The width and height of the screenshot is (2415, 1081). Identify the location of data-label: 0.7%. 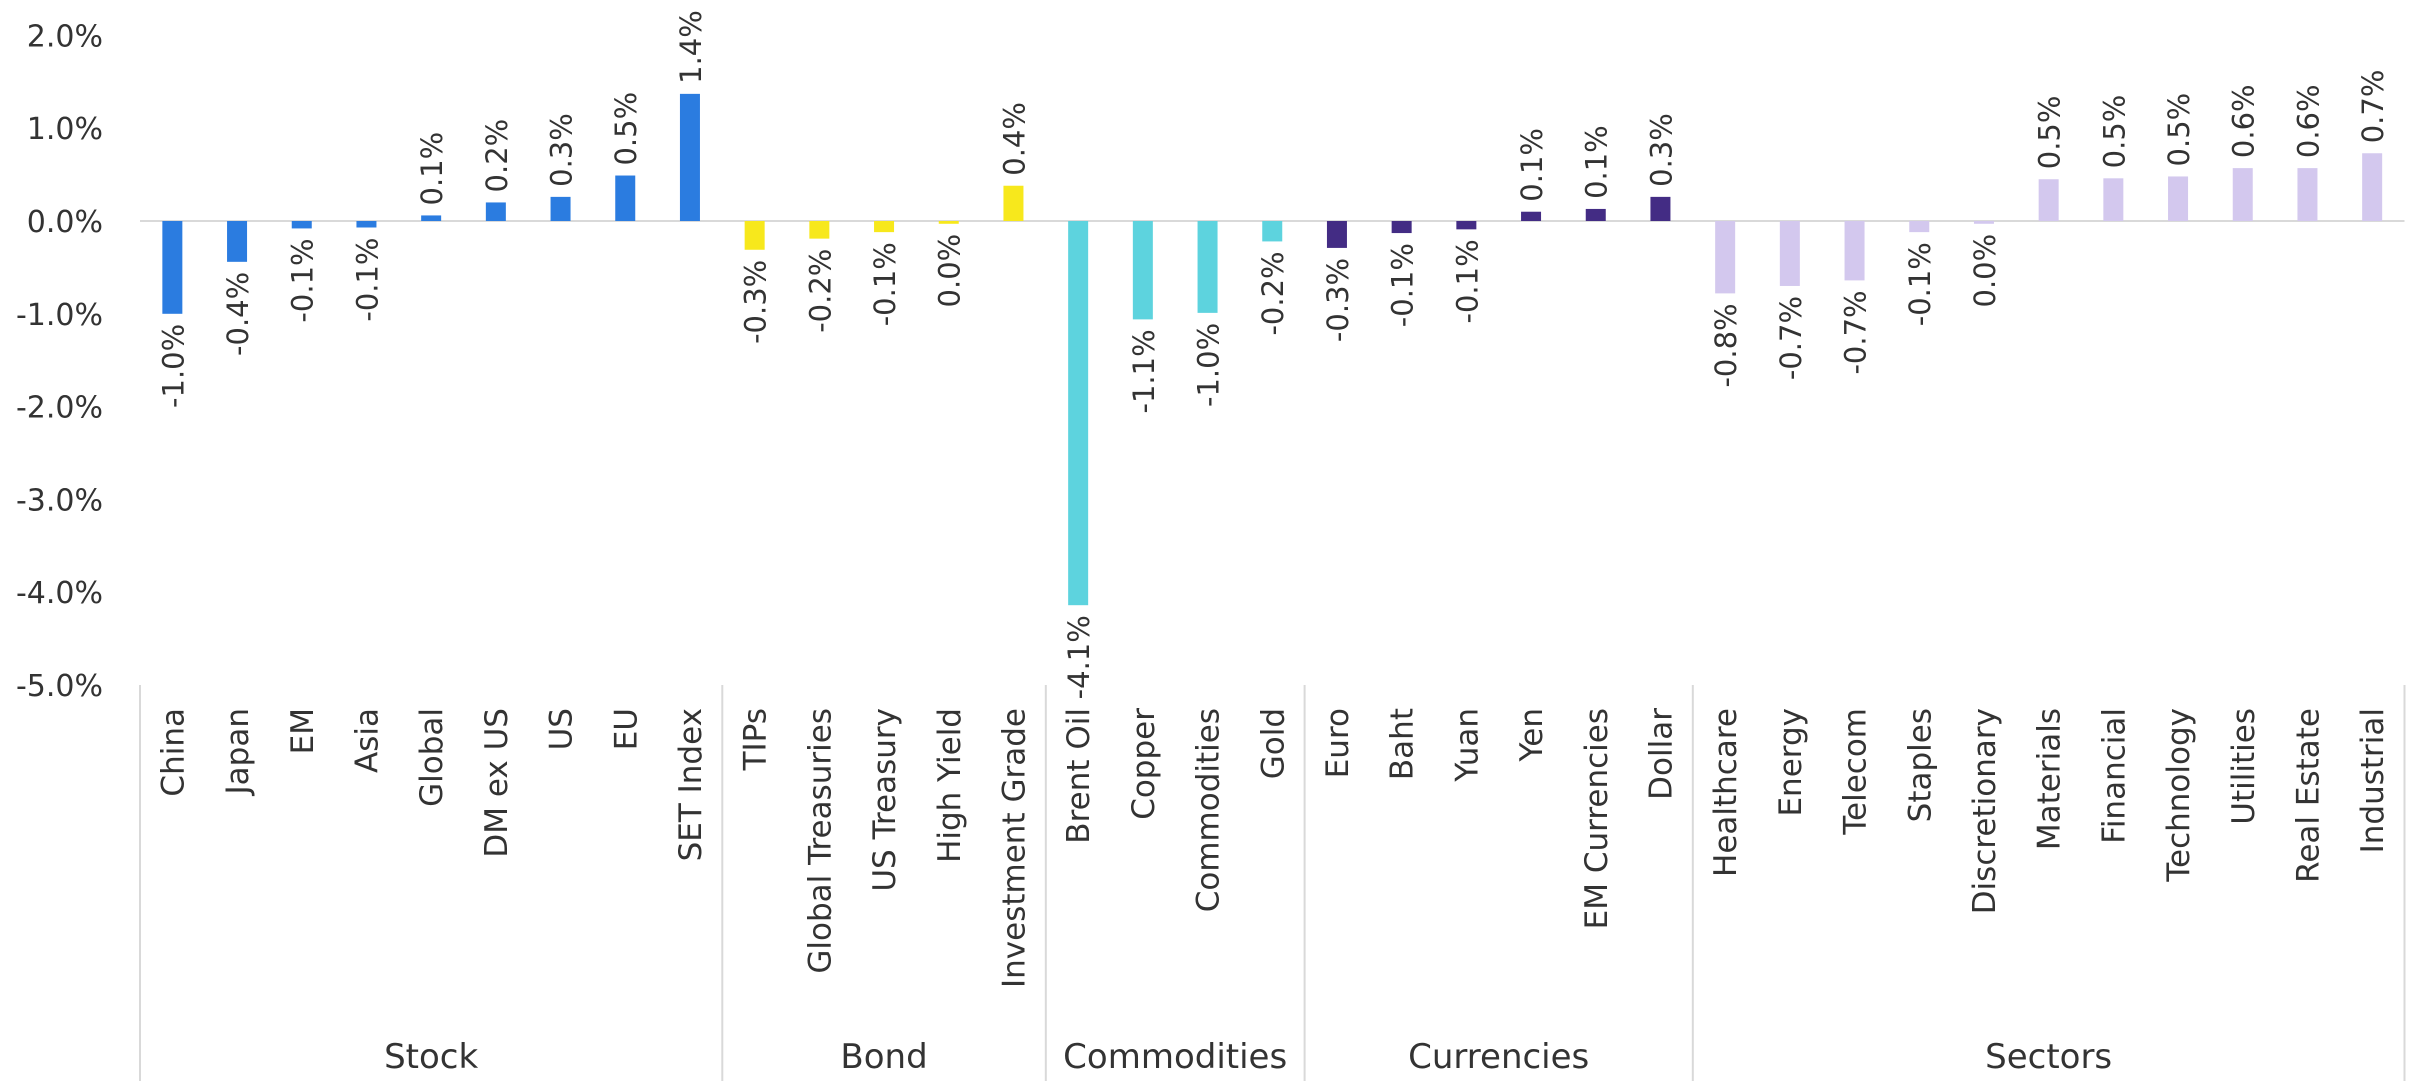
(2373, 107).